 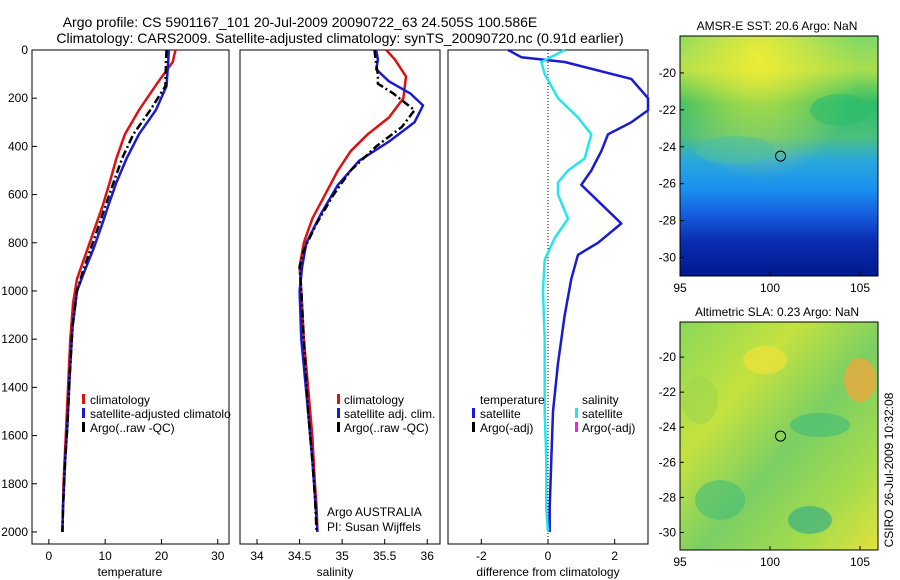 I want to click on sla-map-frame, so click(x=779, y=436).